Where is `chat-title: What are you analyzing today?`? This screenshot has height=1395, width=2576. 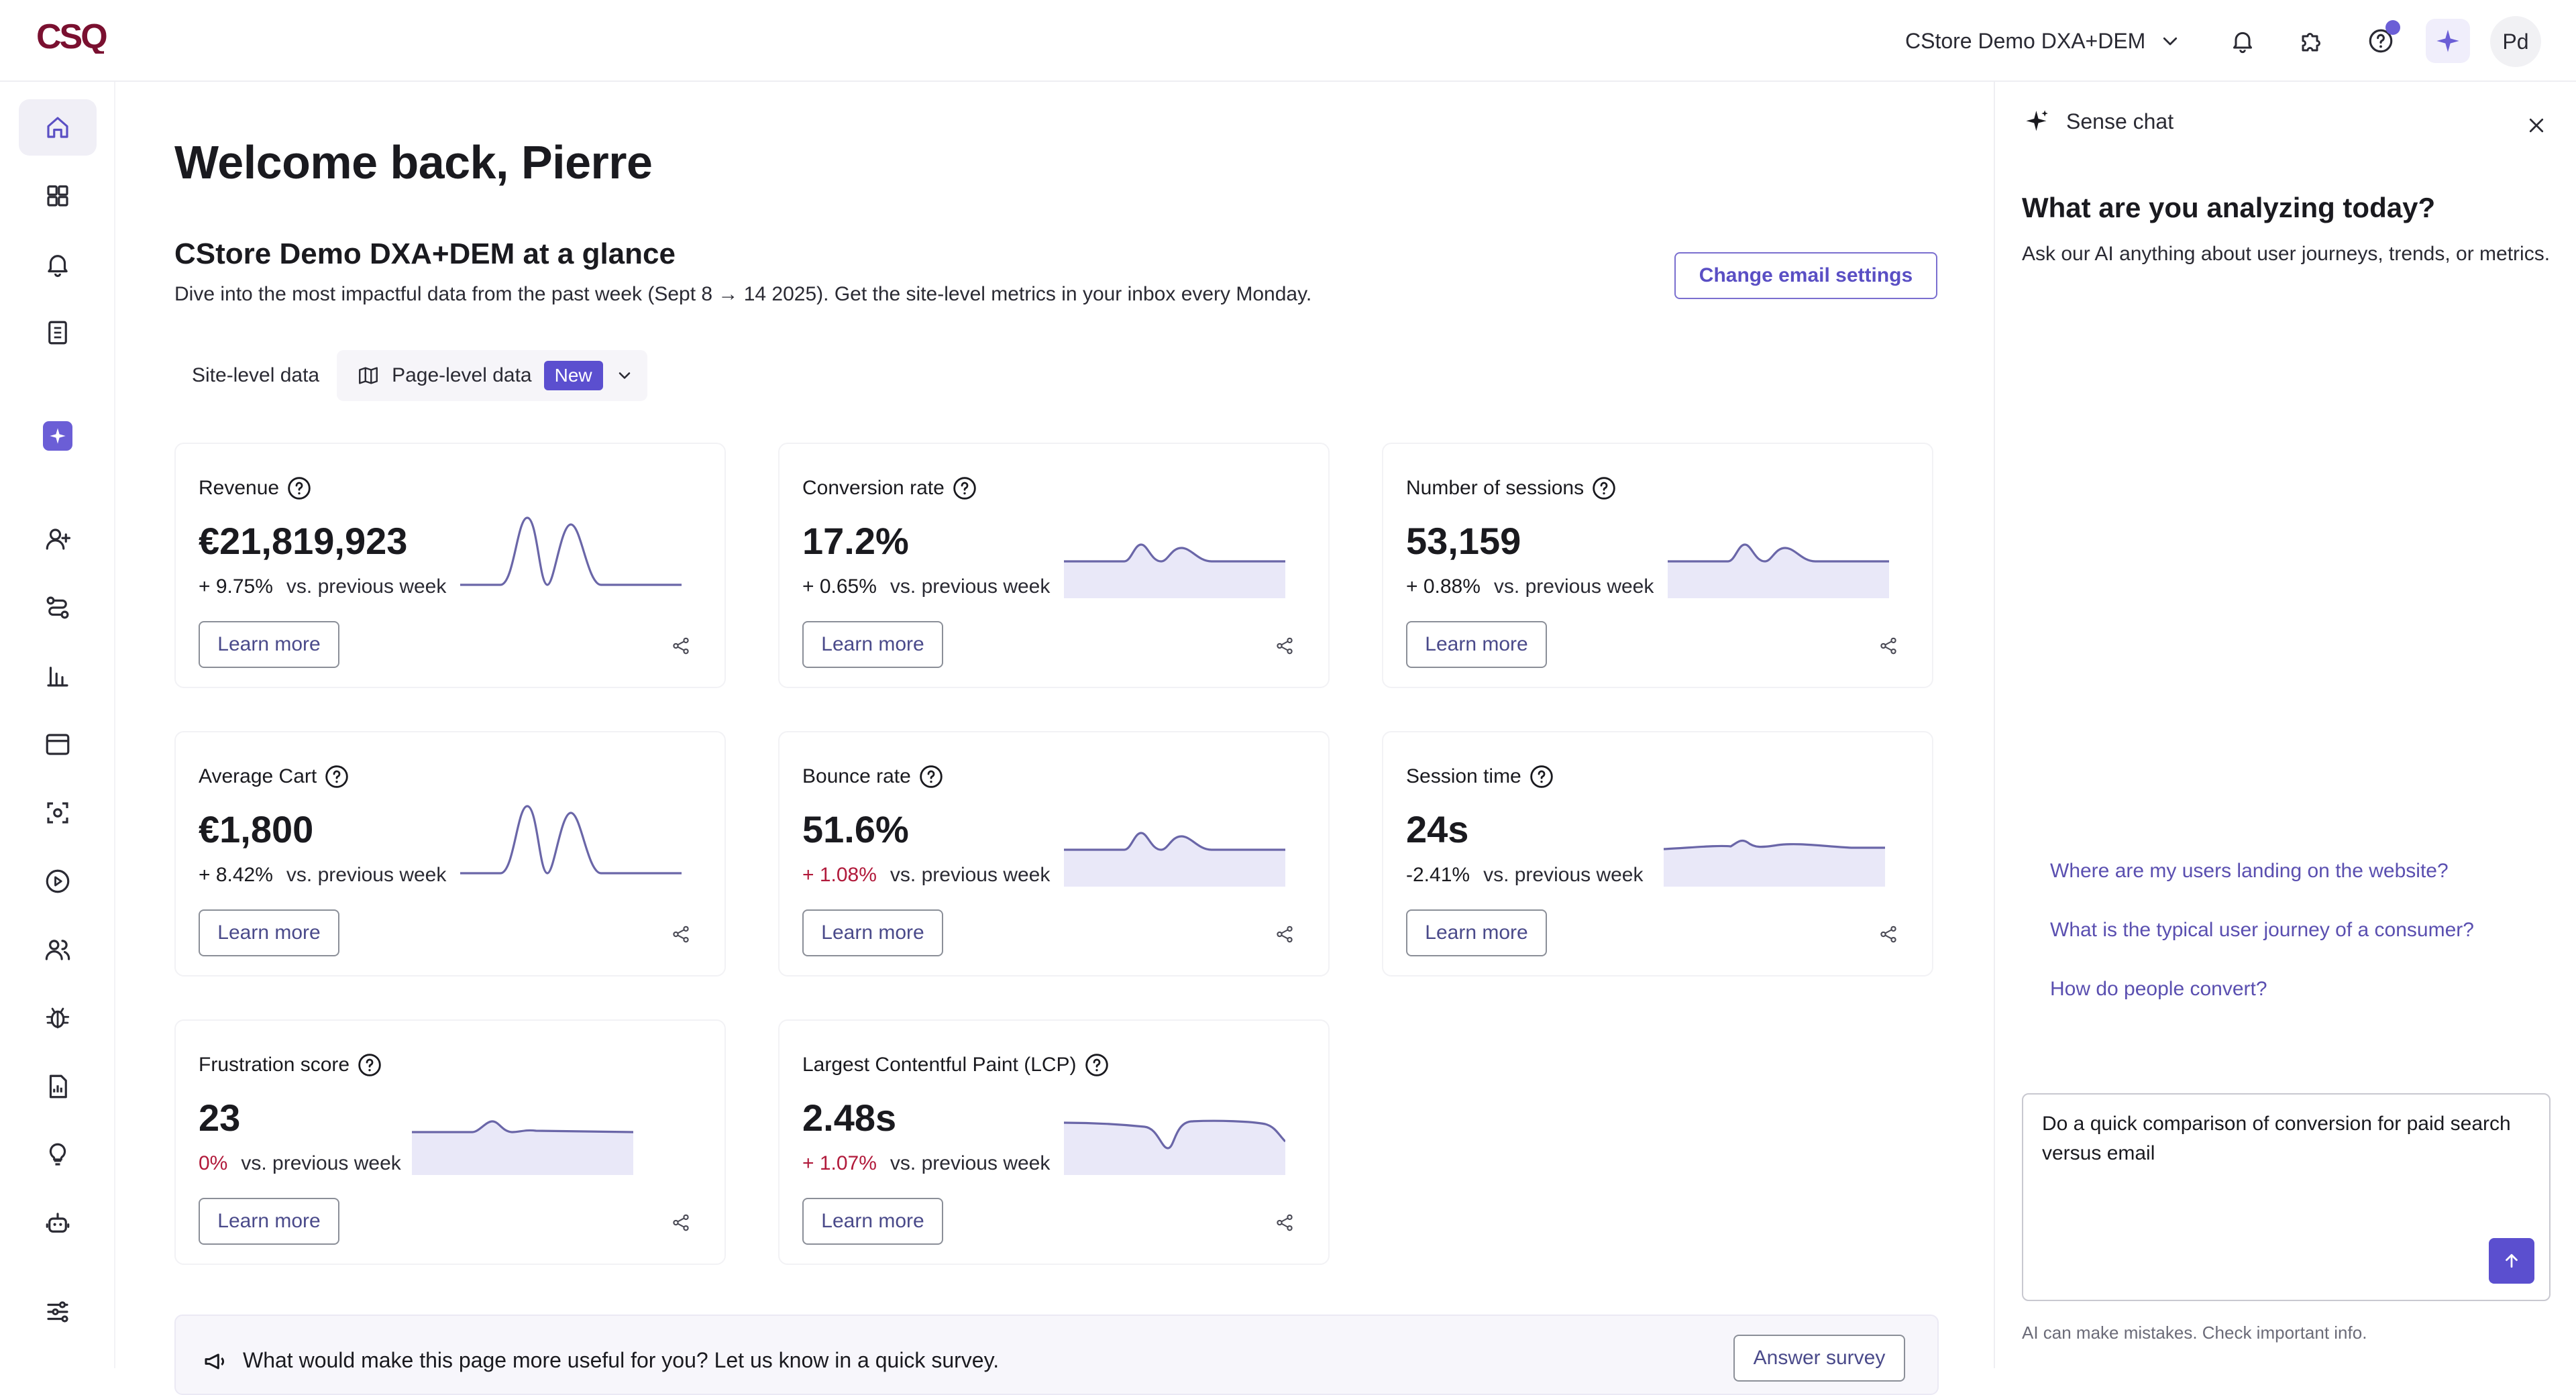 chat-title: What are you analyzing today? is located at coordinates (2229, 207).